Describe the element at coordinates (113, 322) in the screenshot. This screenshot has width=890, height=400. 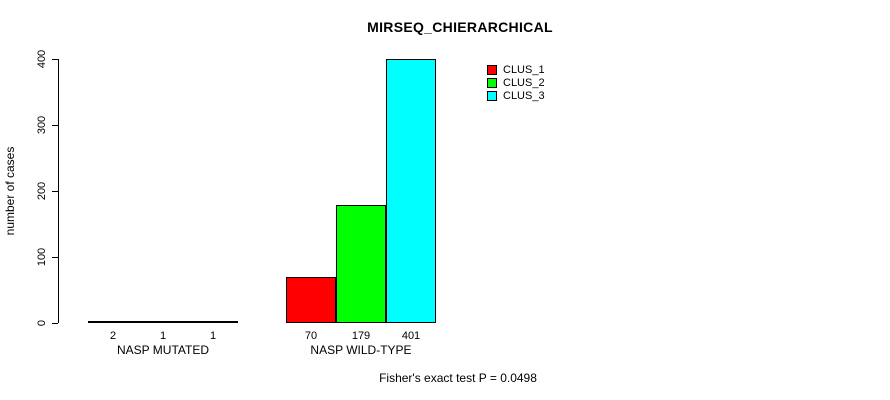
I see `bar-CLUS_1-nasp-mutated` at that location.